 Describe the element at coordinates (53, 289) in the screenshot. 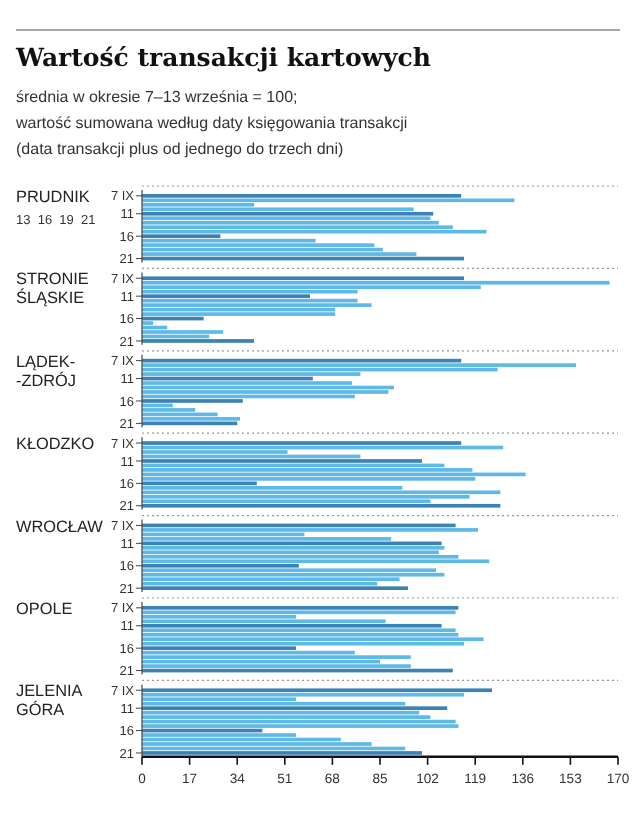

I see `y-axis-title: STRONIE ŚLĄSKIE` at that location.